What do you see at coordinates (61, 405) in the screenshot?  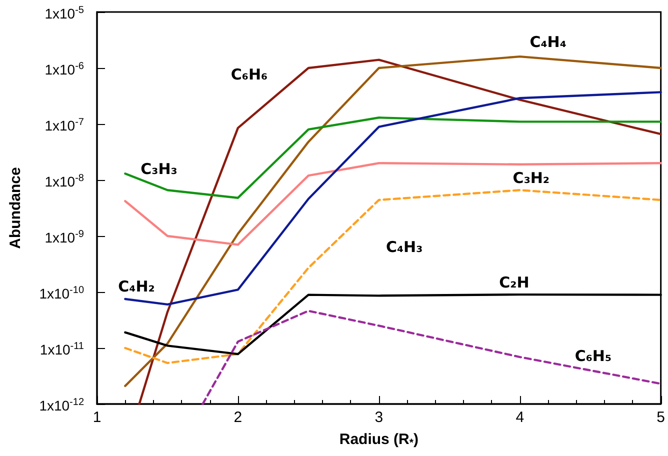 I see `y-tick-label: 1x10$^{-12}$` at bounding box center [61, 405].